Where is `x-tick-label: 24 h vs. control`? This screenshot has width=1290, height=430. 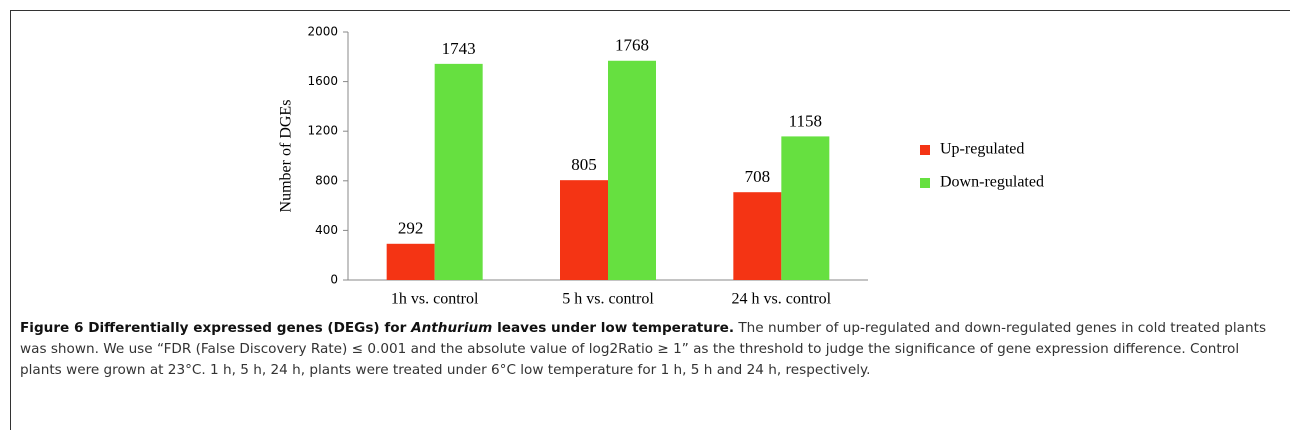 x-tick-label: 24 h vs. control is located at coordinates (782, 299).